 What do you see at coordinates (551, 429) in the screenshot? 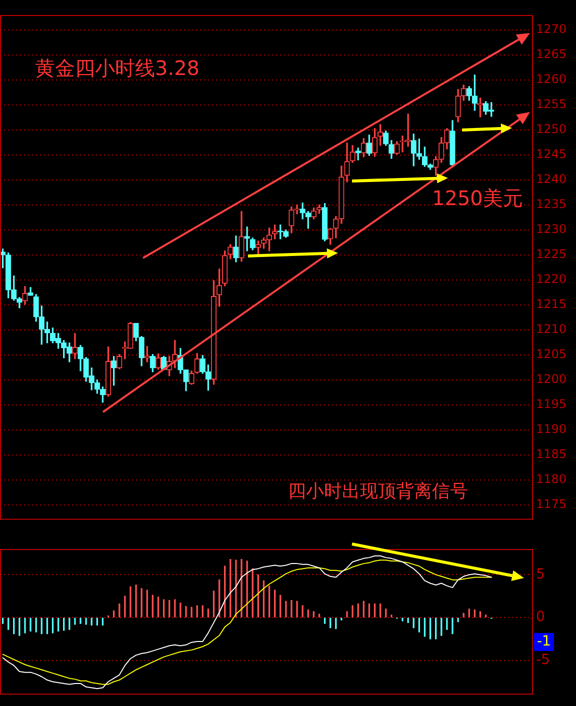
I see `y-tick-label: 1190` at bounding box center [551, 429].